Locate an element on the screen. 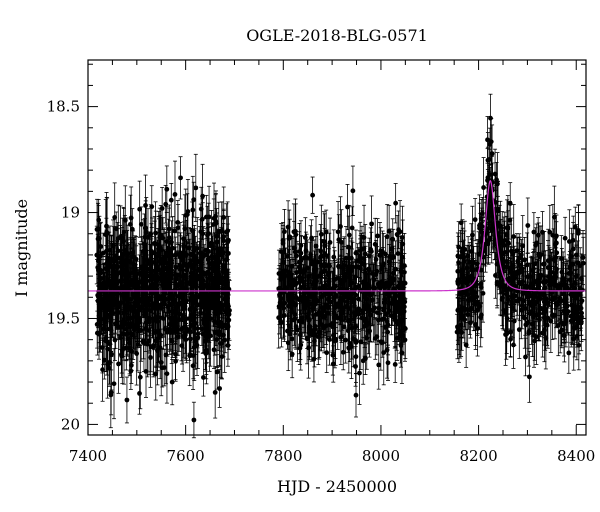 The height and width of the screenshot is (512, 600). y-tick-label: 20 is located at coordinates (70, 424).